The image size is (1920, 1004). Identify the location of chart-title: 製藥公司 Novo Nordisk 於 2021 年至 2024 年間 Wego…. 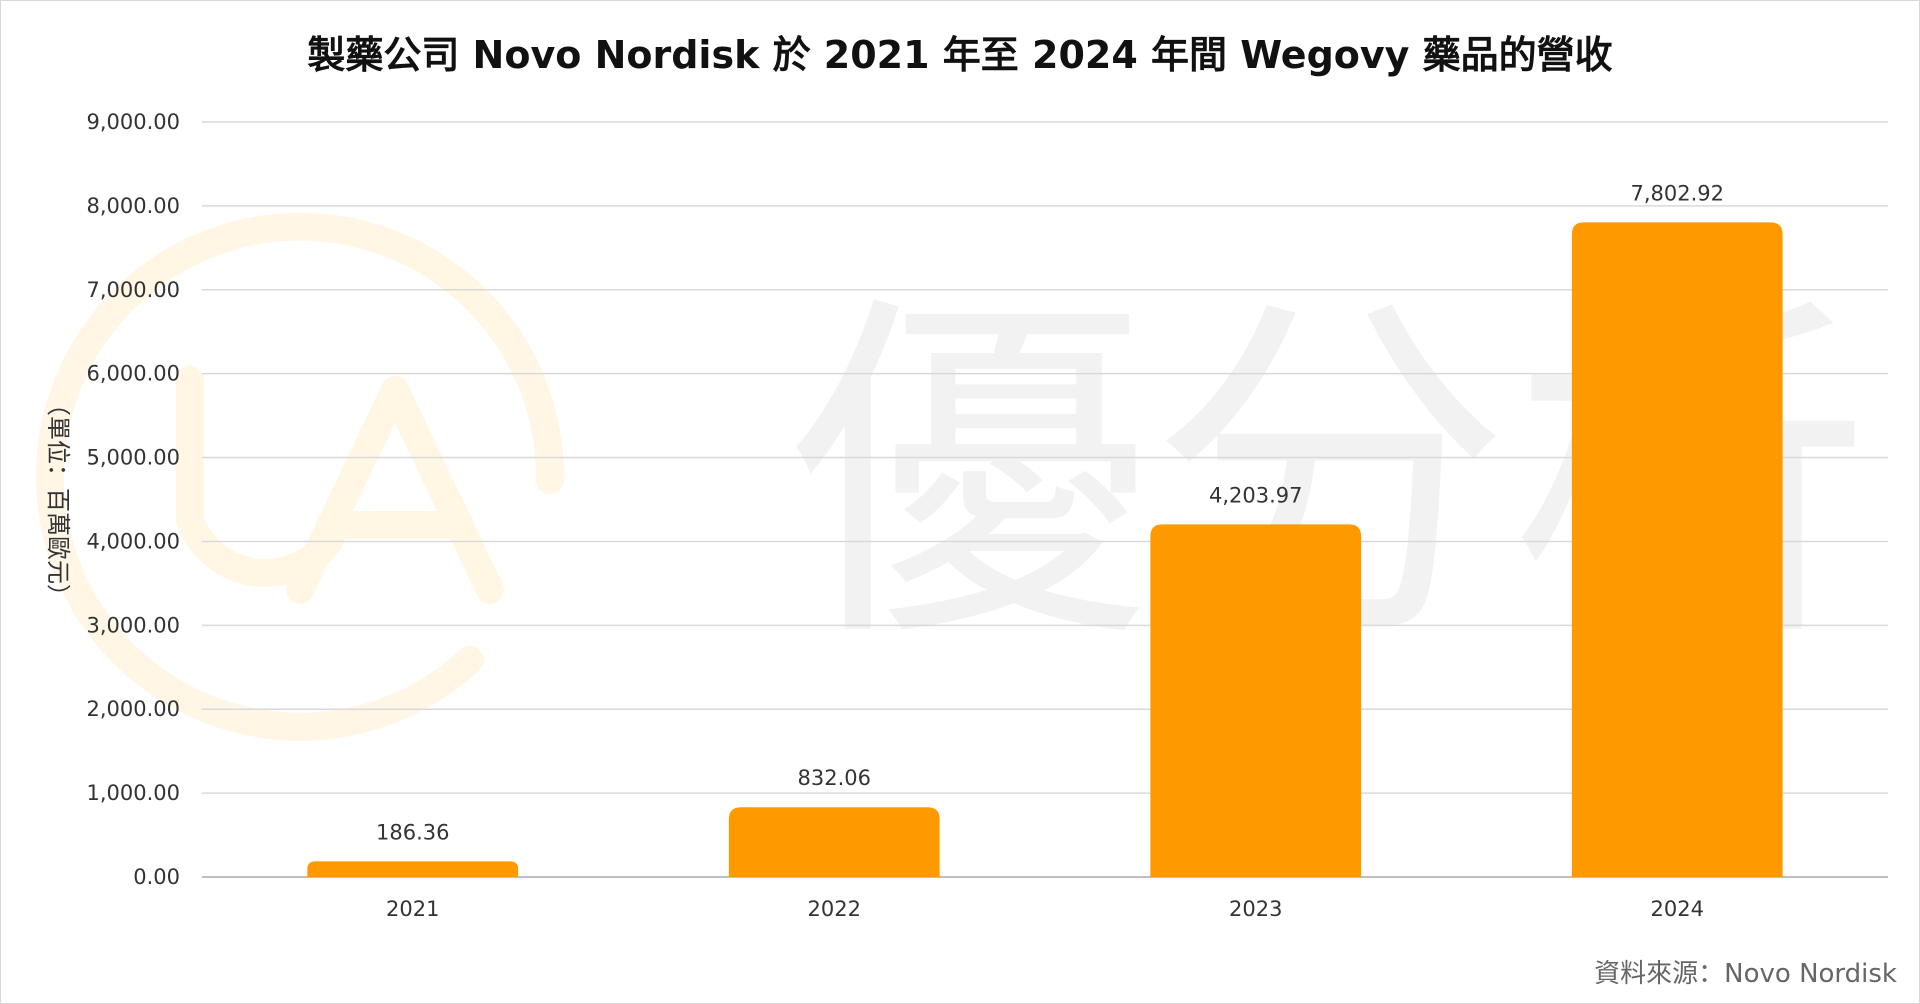
(959, 55).